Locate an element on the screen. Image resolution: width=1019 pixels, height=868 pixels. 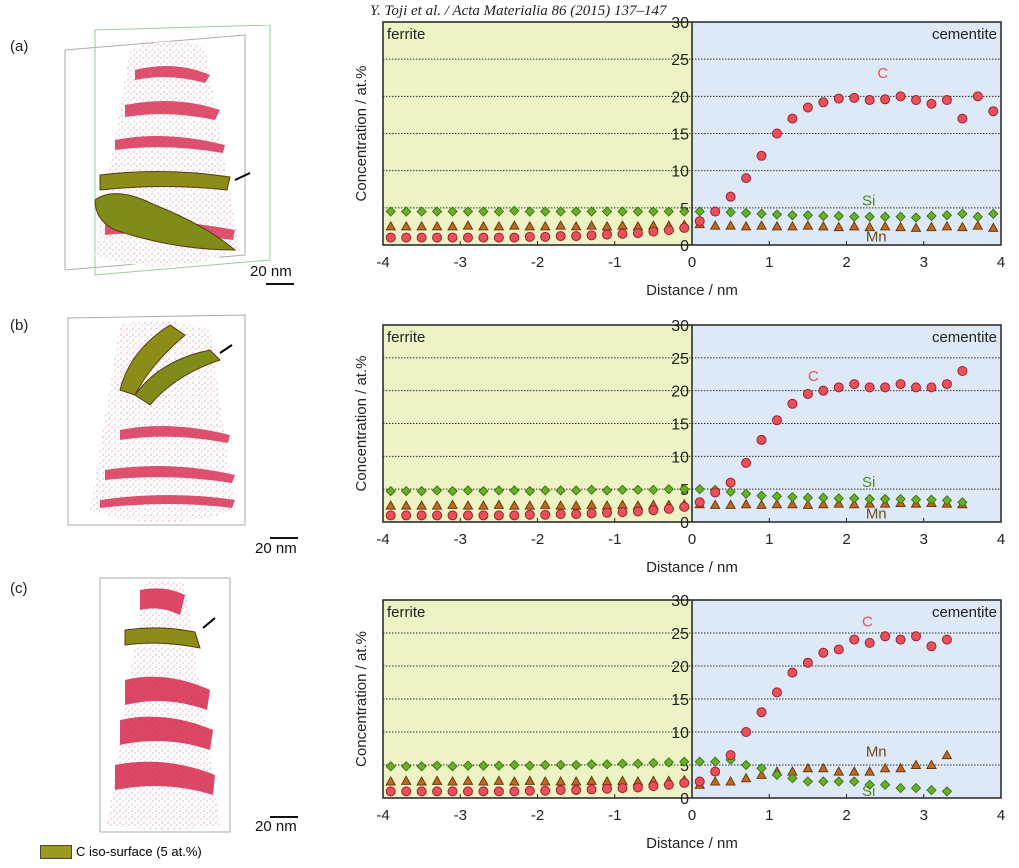
y-tick-label: 10 is located at coordinates (680, 172).